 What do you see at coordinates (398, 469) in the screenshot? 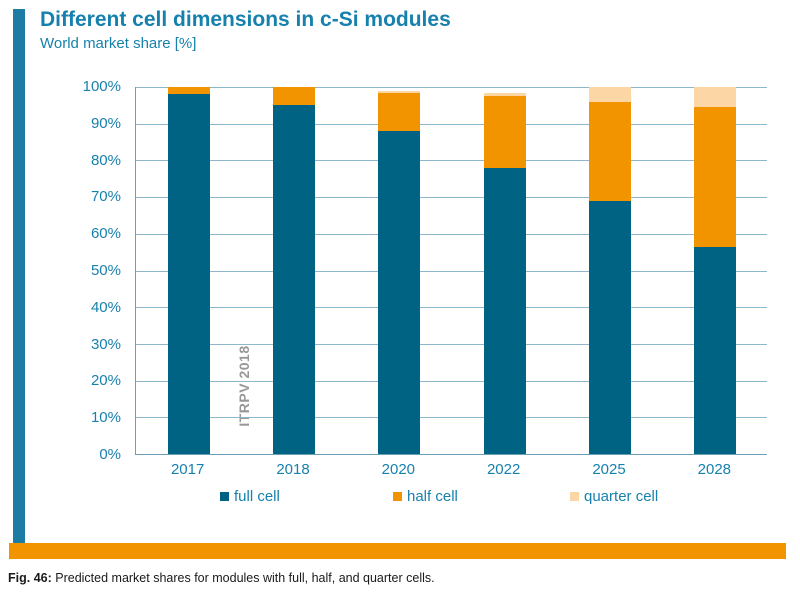
I see `x-tick-label: 2020` at bounding box center [398, 469].